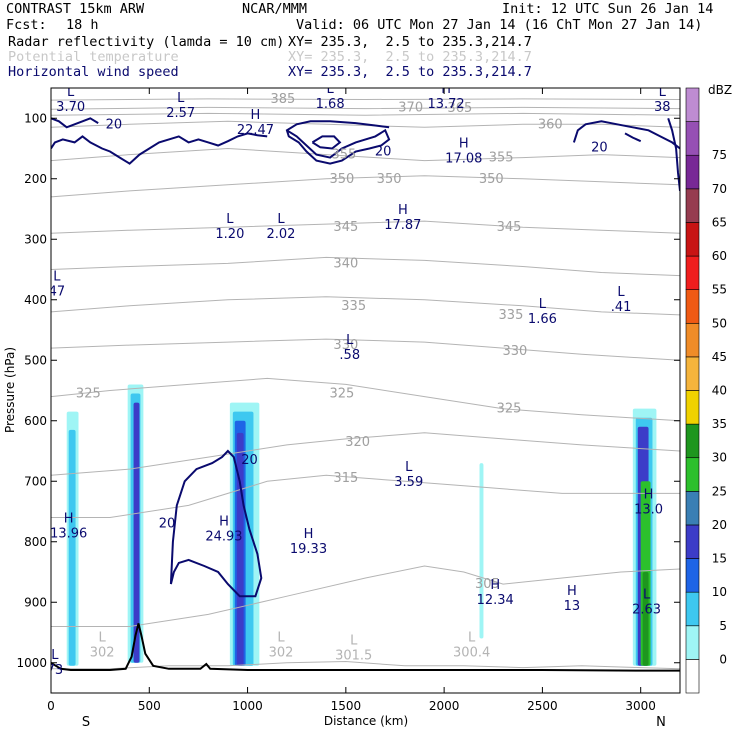  I want to click on colorbar-label: 35, so click(719, 424).